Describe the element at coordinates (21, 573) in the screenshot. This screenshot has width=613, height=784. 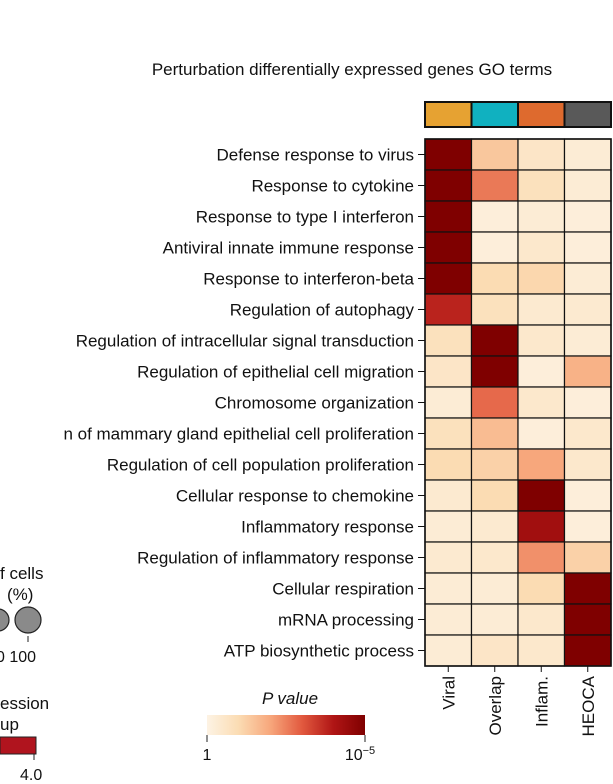
I see `cells-legend-title-line1: f cells` at that location.